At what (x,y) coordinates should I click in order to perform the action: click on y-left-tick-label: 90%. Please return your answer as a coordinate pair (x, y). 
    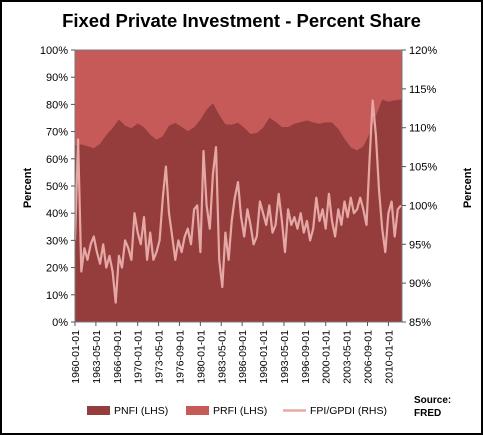
    Looking at the image, I should click on (57, 78).